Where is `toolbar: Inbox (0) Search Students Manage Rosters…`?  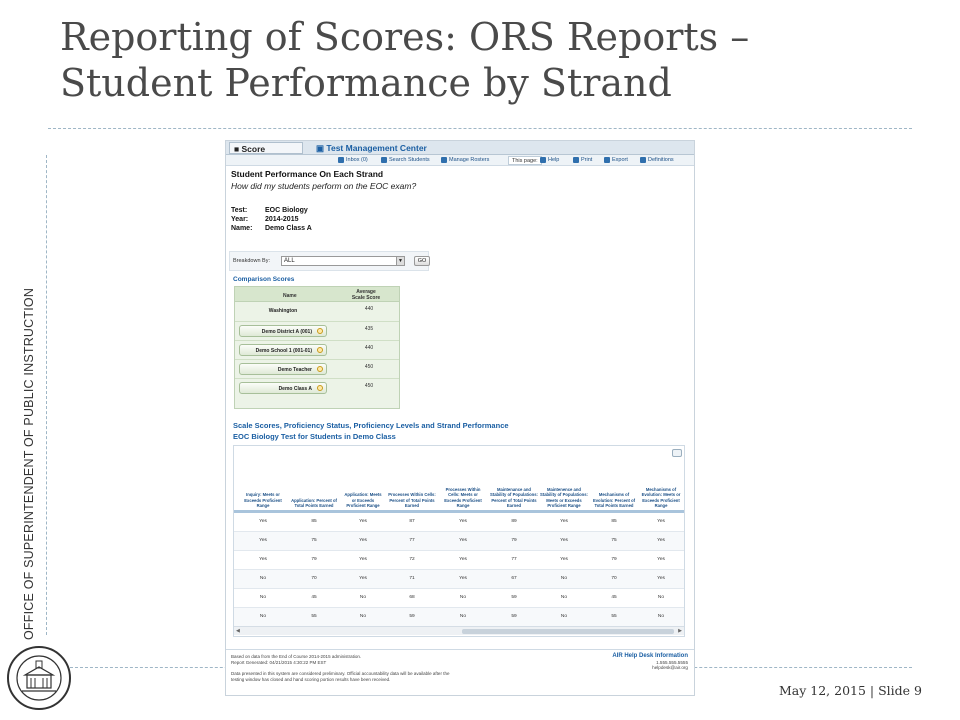
toolbar: Inbox (0) Search Students Manage Rosters… is located at coordinates (460, 160).